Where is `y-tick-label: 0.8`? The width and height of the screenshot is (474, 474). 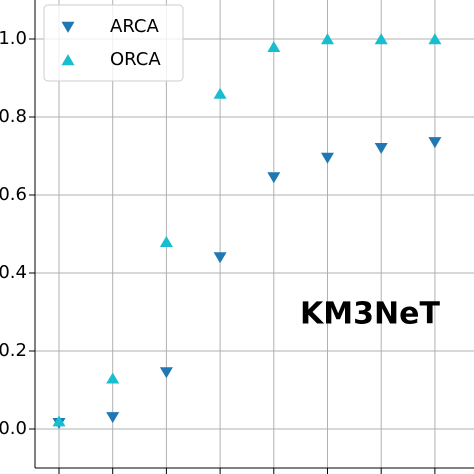 y-tick-label: 0.8 is located at coordinates (13, 116).